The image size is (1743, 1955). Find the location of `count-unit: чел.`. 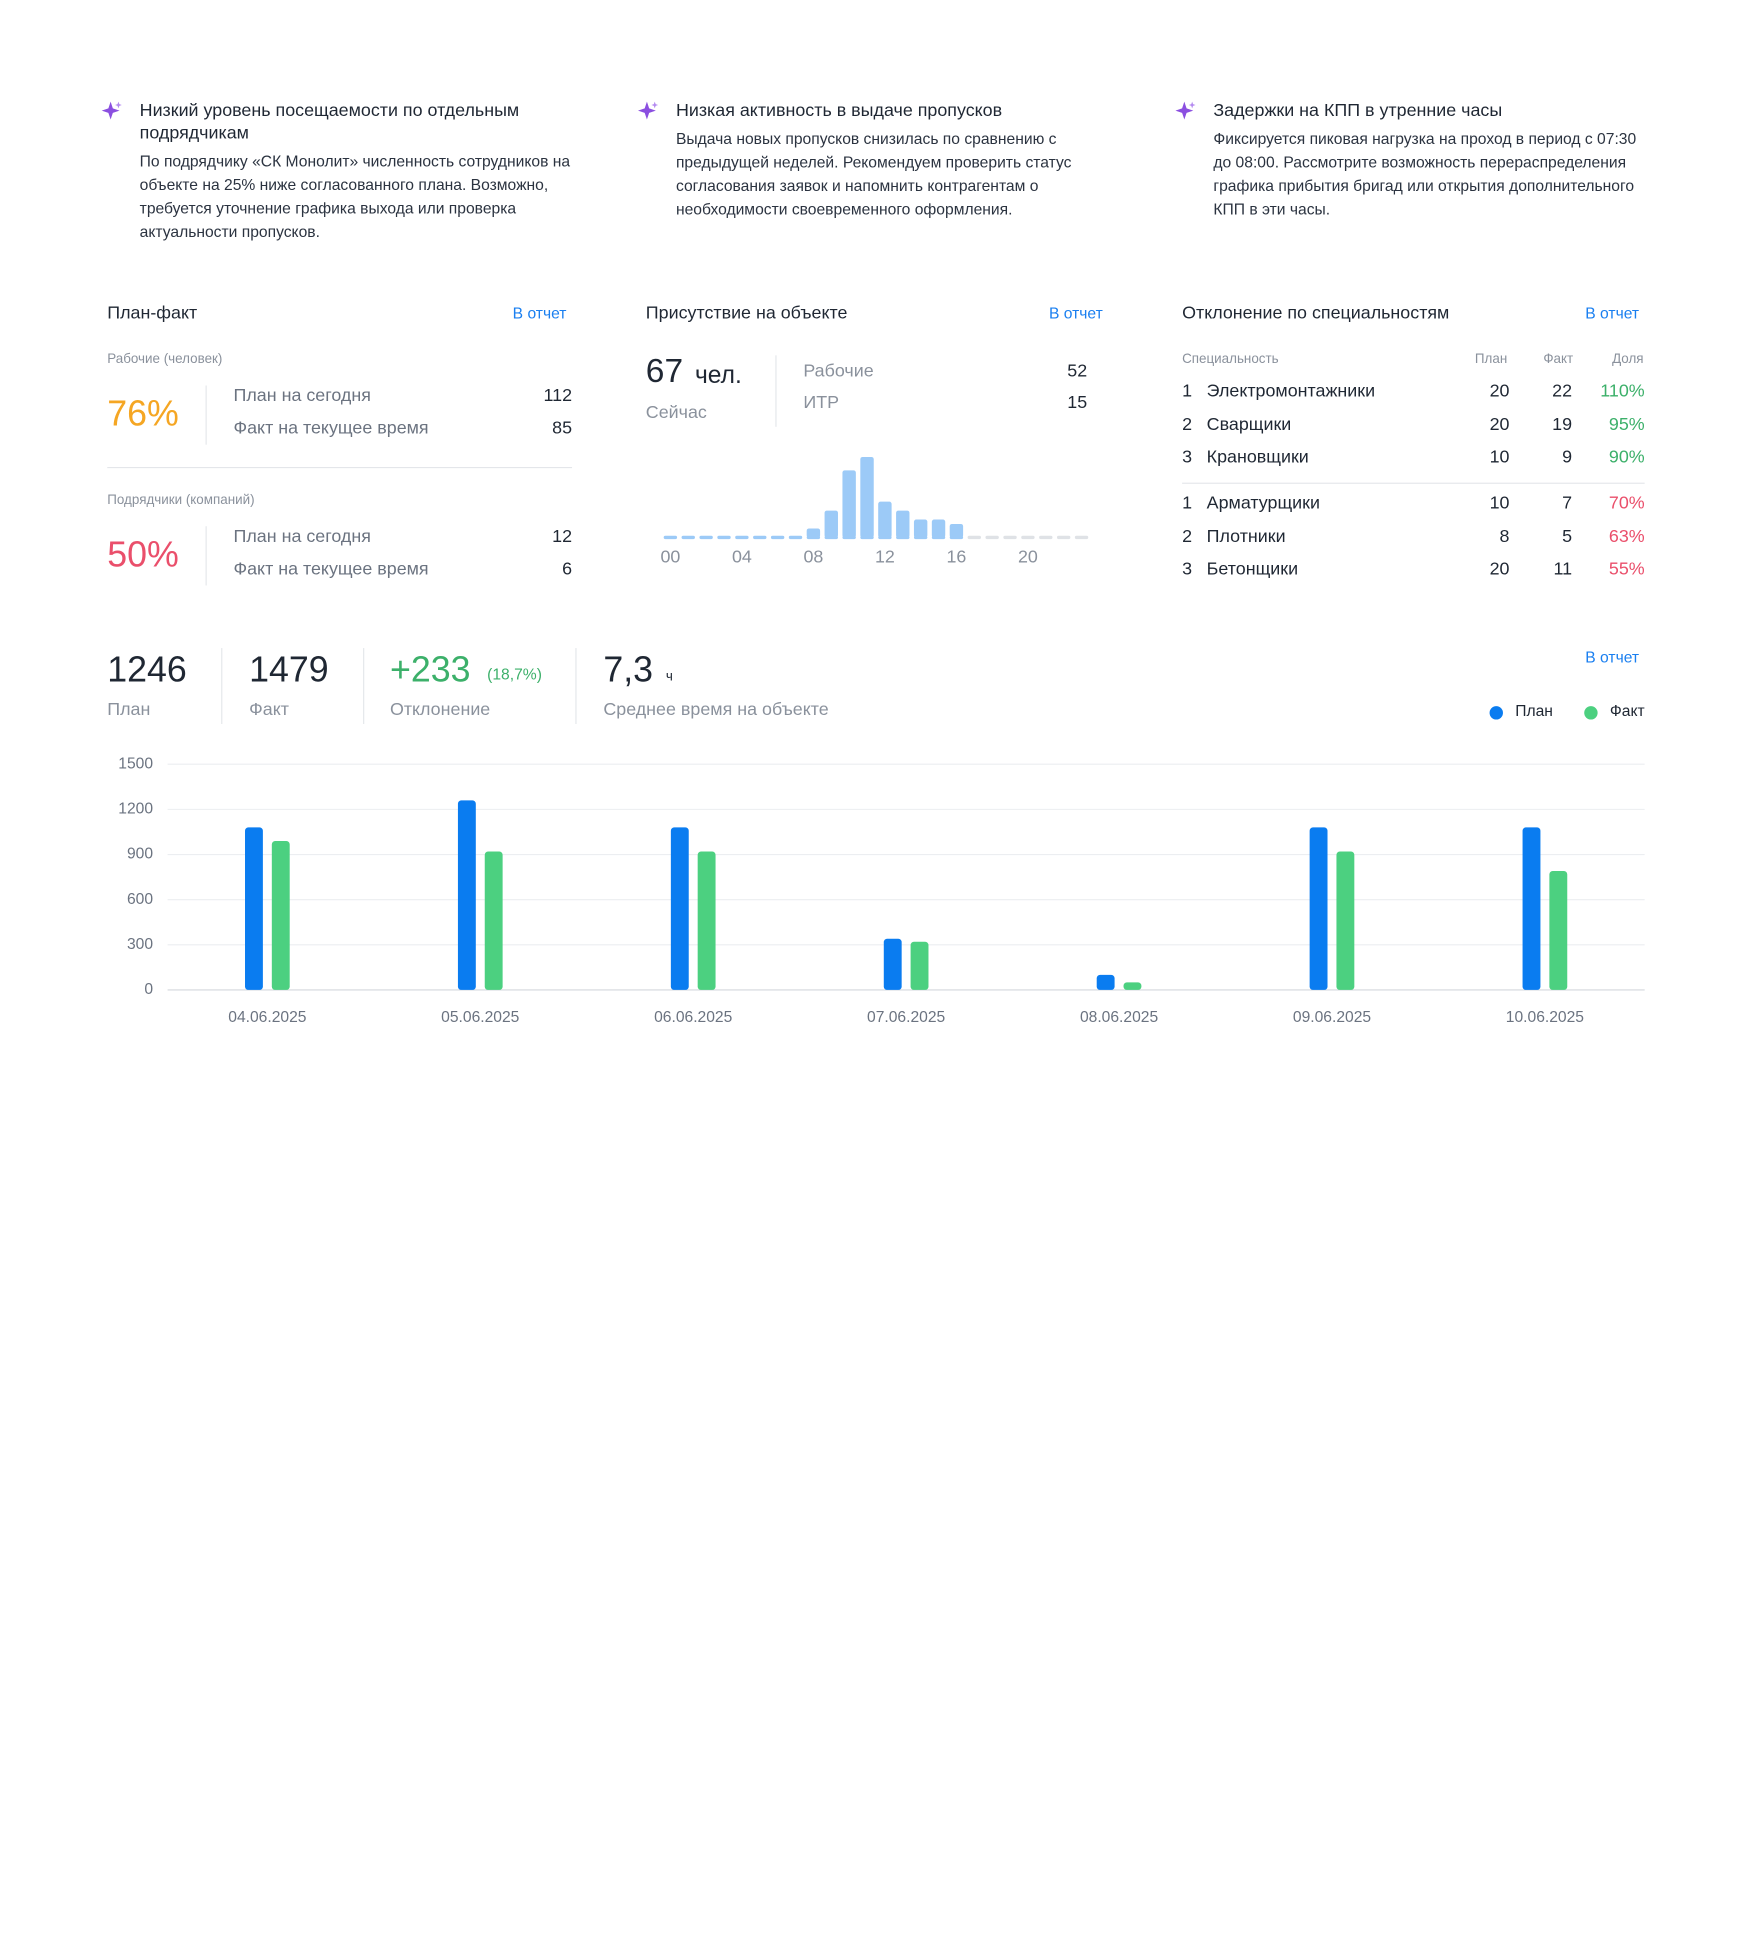

count-unit: чел. is located at coordinates (718, 374).